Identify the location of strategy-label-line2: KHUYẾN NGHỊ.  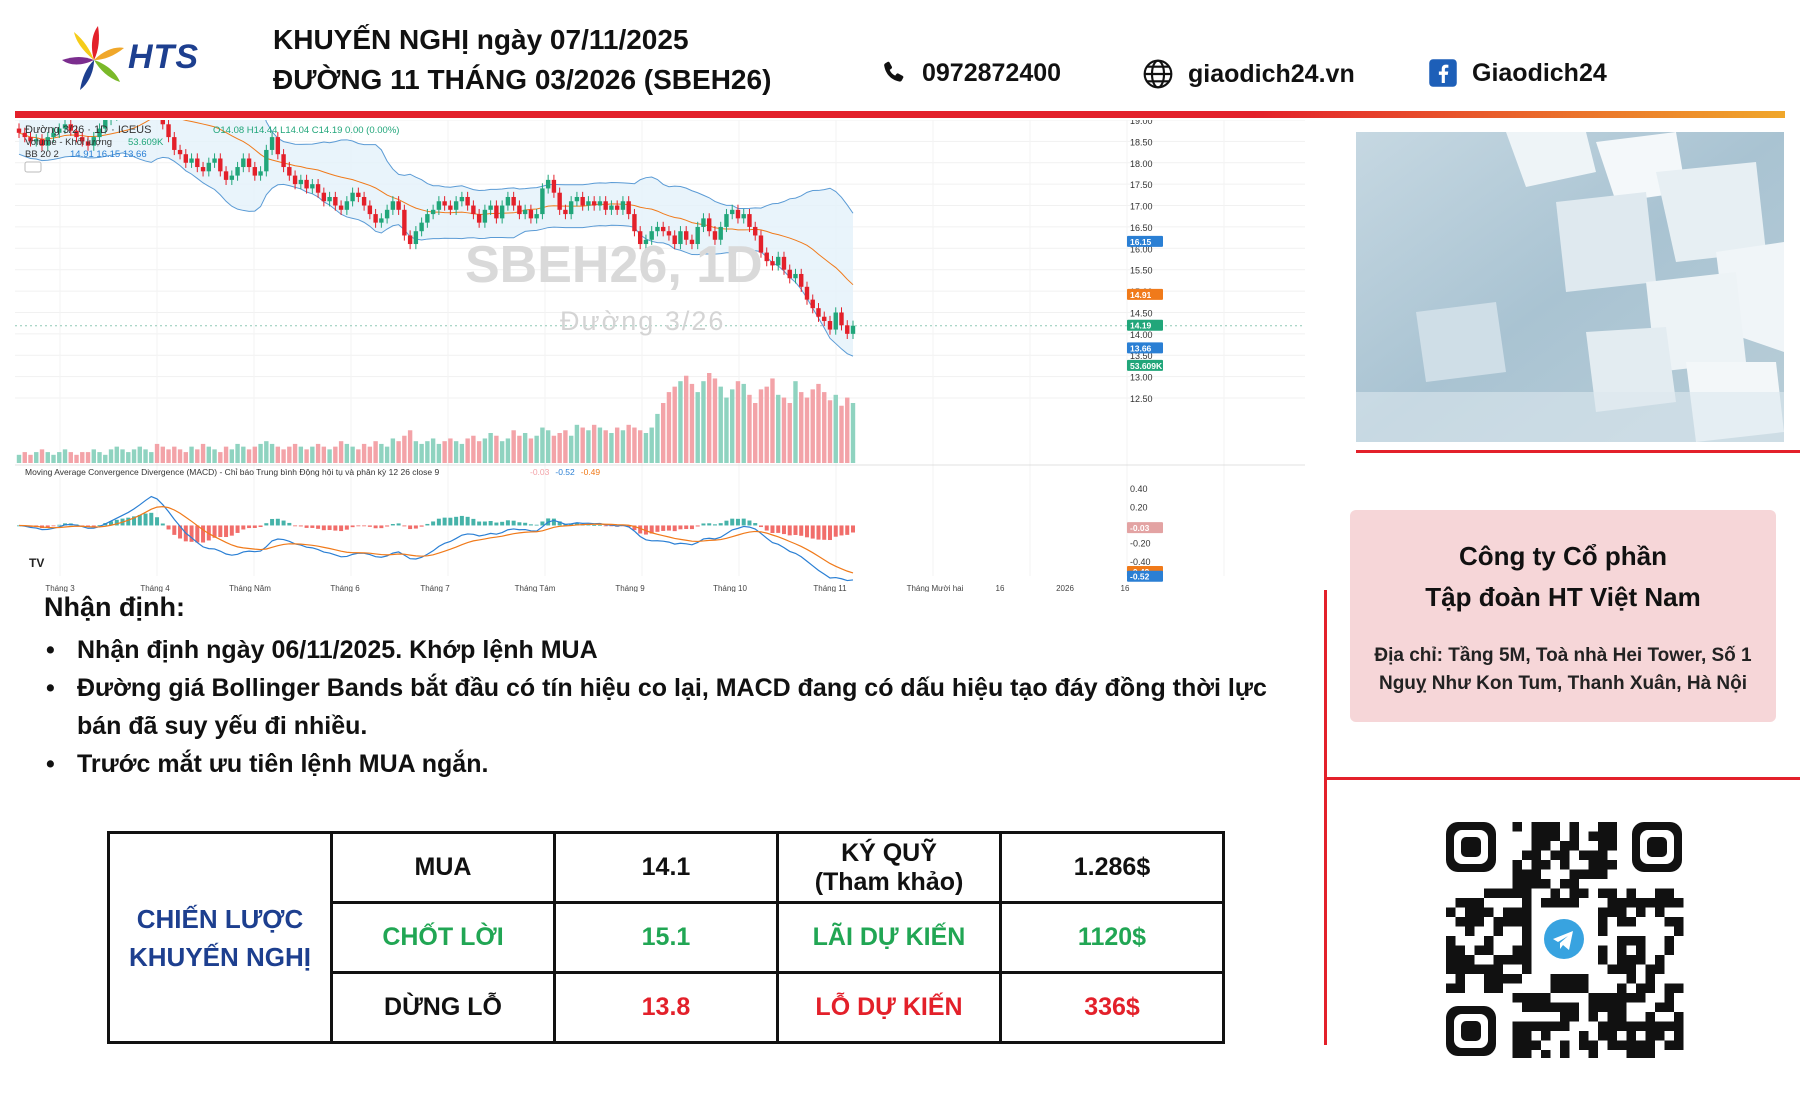
(219, 956).